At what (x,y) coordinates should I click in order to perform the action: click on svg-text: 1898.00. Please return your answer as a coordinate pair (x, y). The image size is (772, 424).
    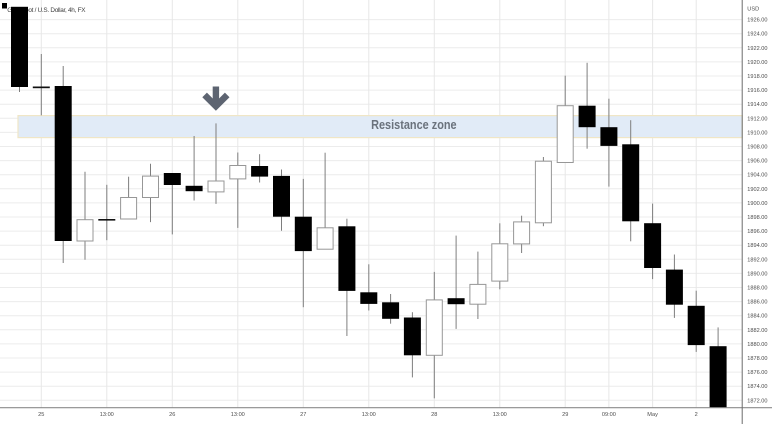
    Looking at the image, I should click on (757, 218).